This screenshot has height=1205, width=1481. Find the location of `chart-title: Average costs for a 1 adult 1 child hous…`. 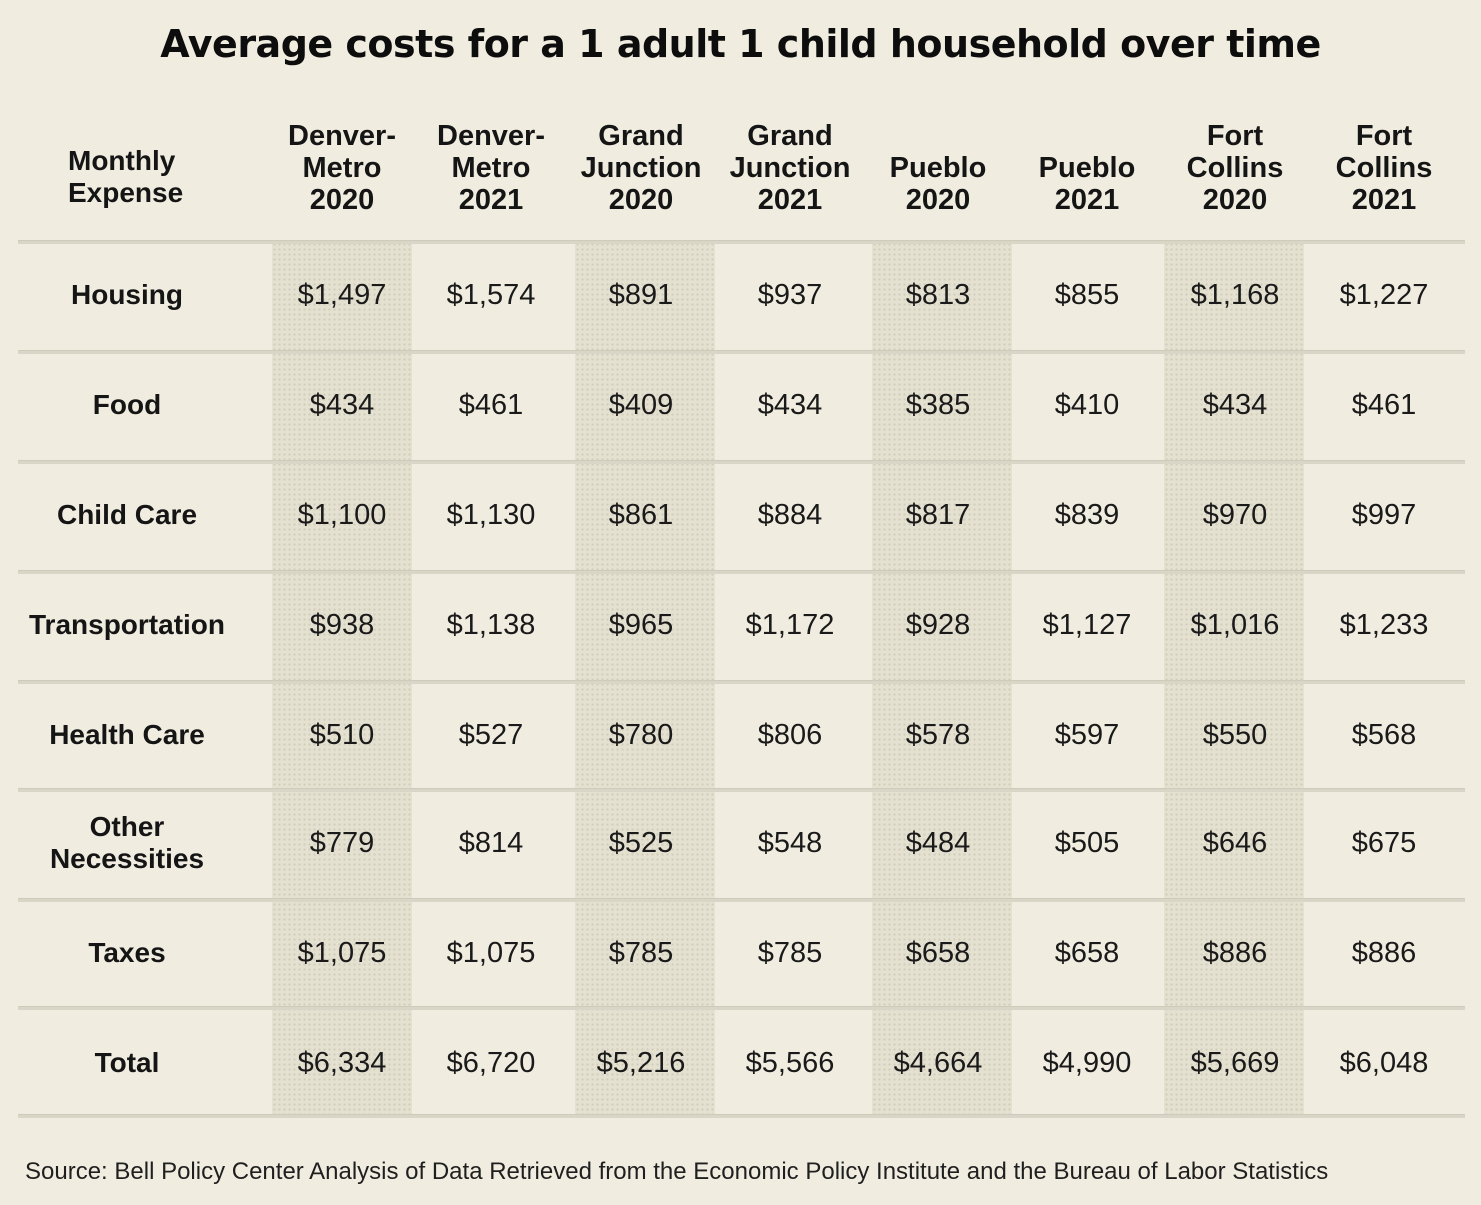

chart-title: Average costs for a 1 adult 1 child hous… is located at coordinates (740, 44).